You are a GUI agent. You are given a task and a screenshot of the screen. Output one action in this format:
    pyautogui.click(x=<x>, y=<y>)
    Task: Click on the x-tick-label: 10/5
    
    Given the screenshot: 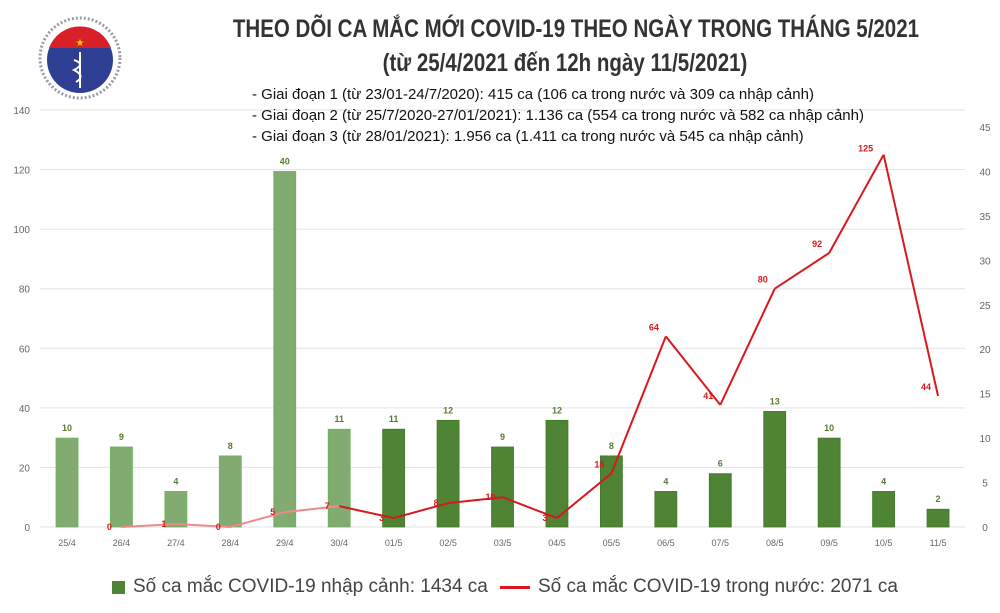 What is the action you would take?
    pyautogui.click(x=884, y=543)
    